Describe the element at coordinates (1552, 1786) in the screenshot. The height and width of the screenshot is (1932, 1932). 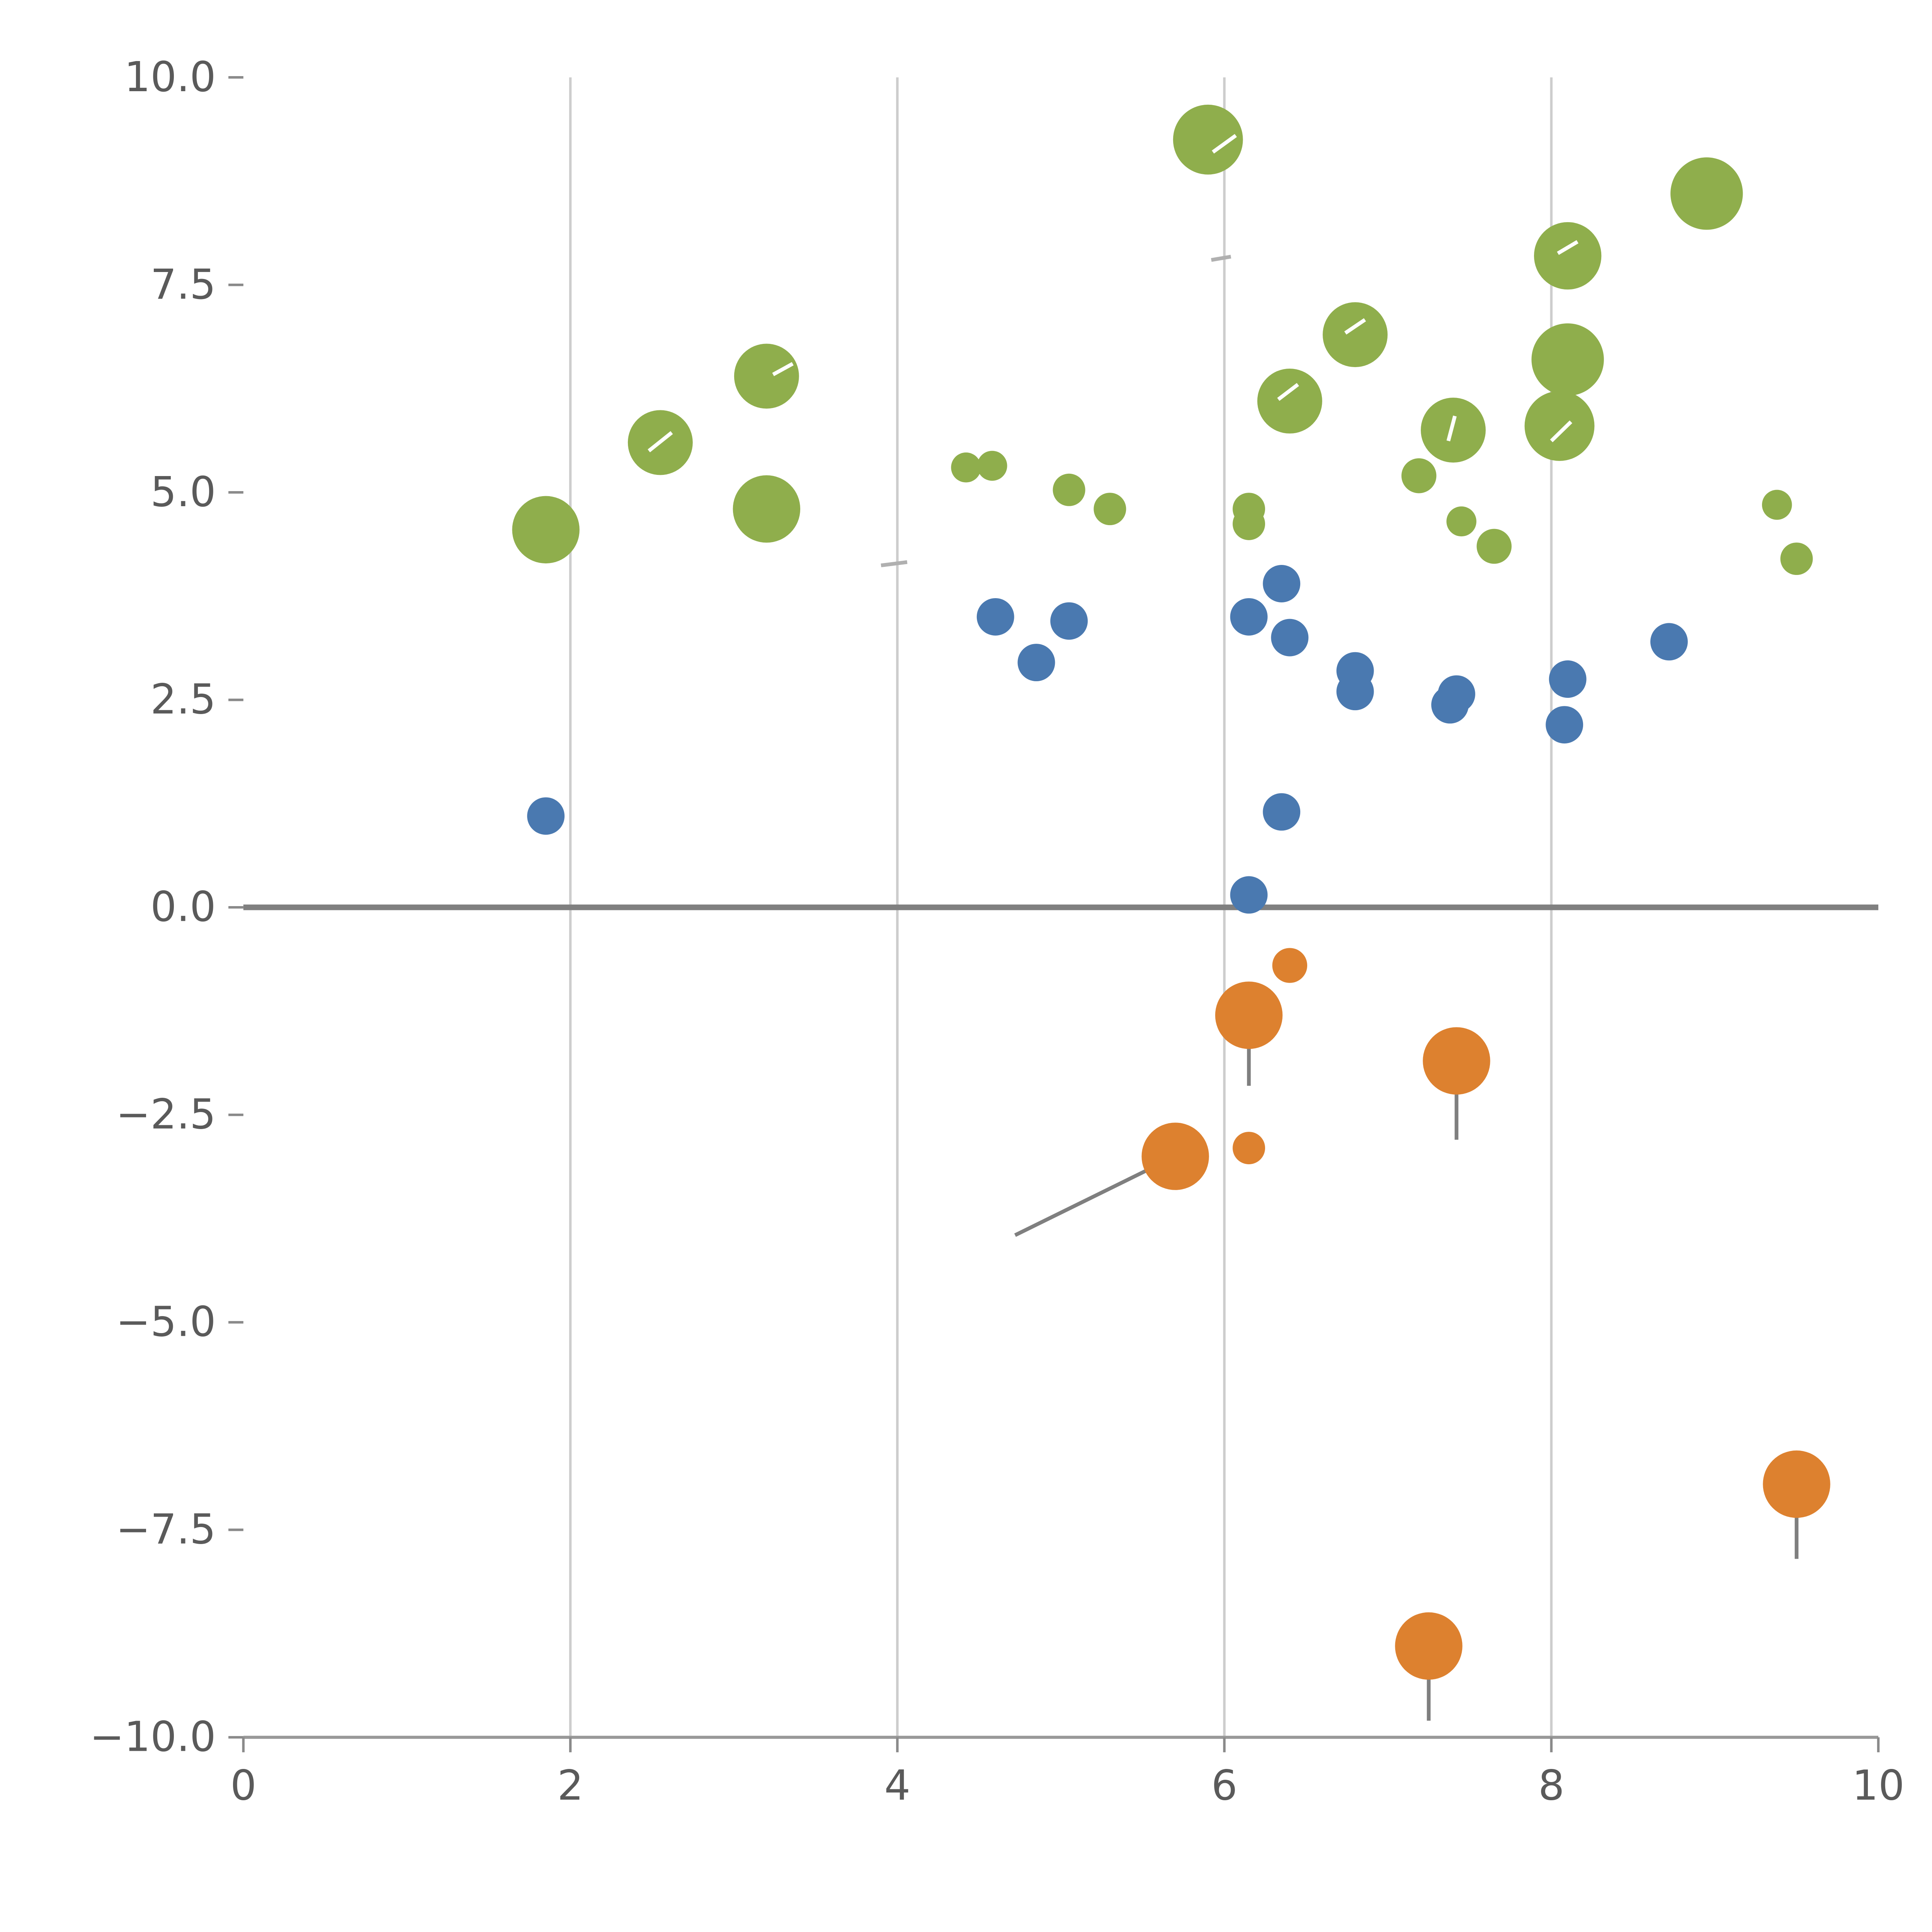
I see `x-tick-label: 8` at that location.